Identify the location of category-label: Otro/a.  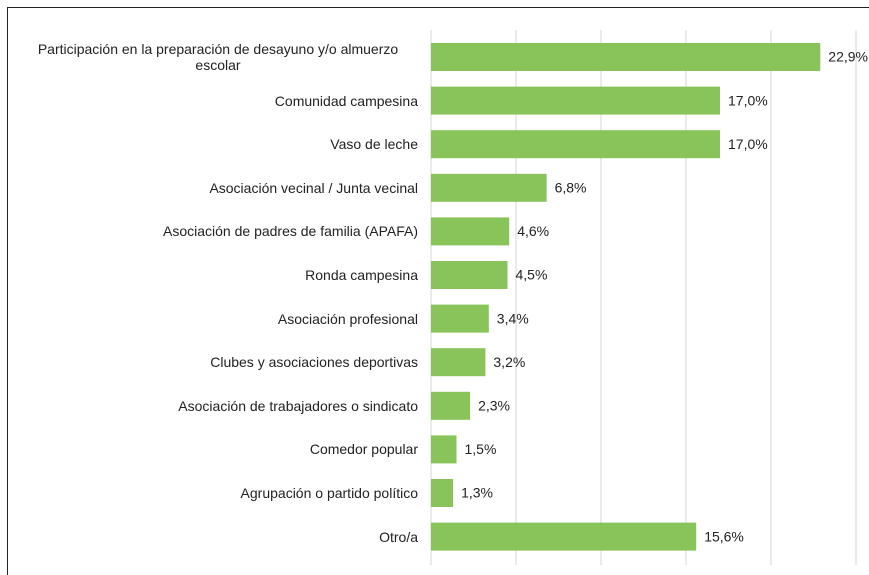
(398, 536).